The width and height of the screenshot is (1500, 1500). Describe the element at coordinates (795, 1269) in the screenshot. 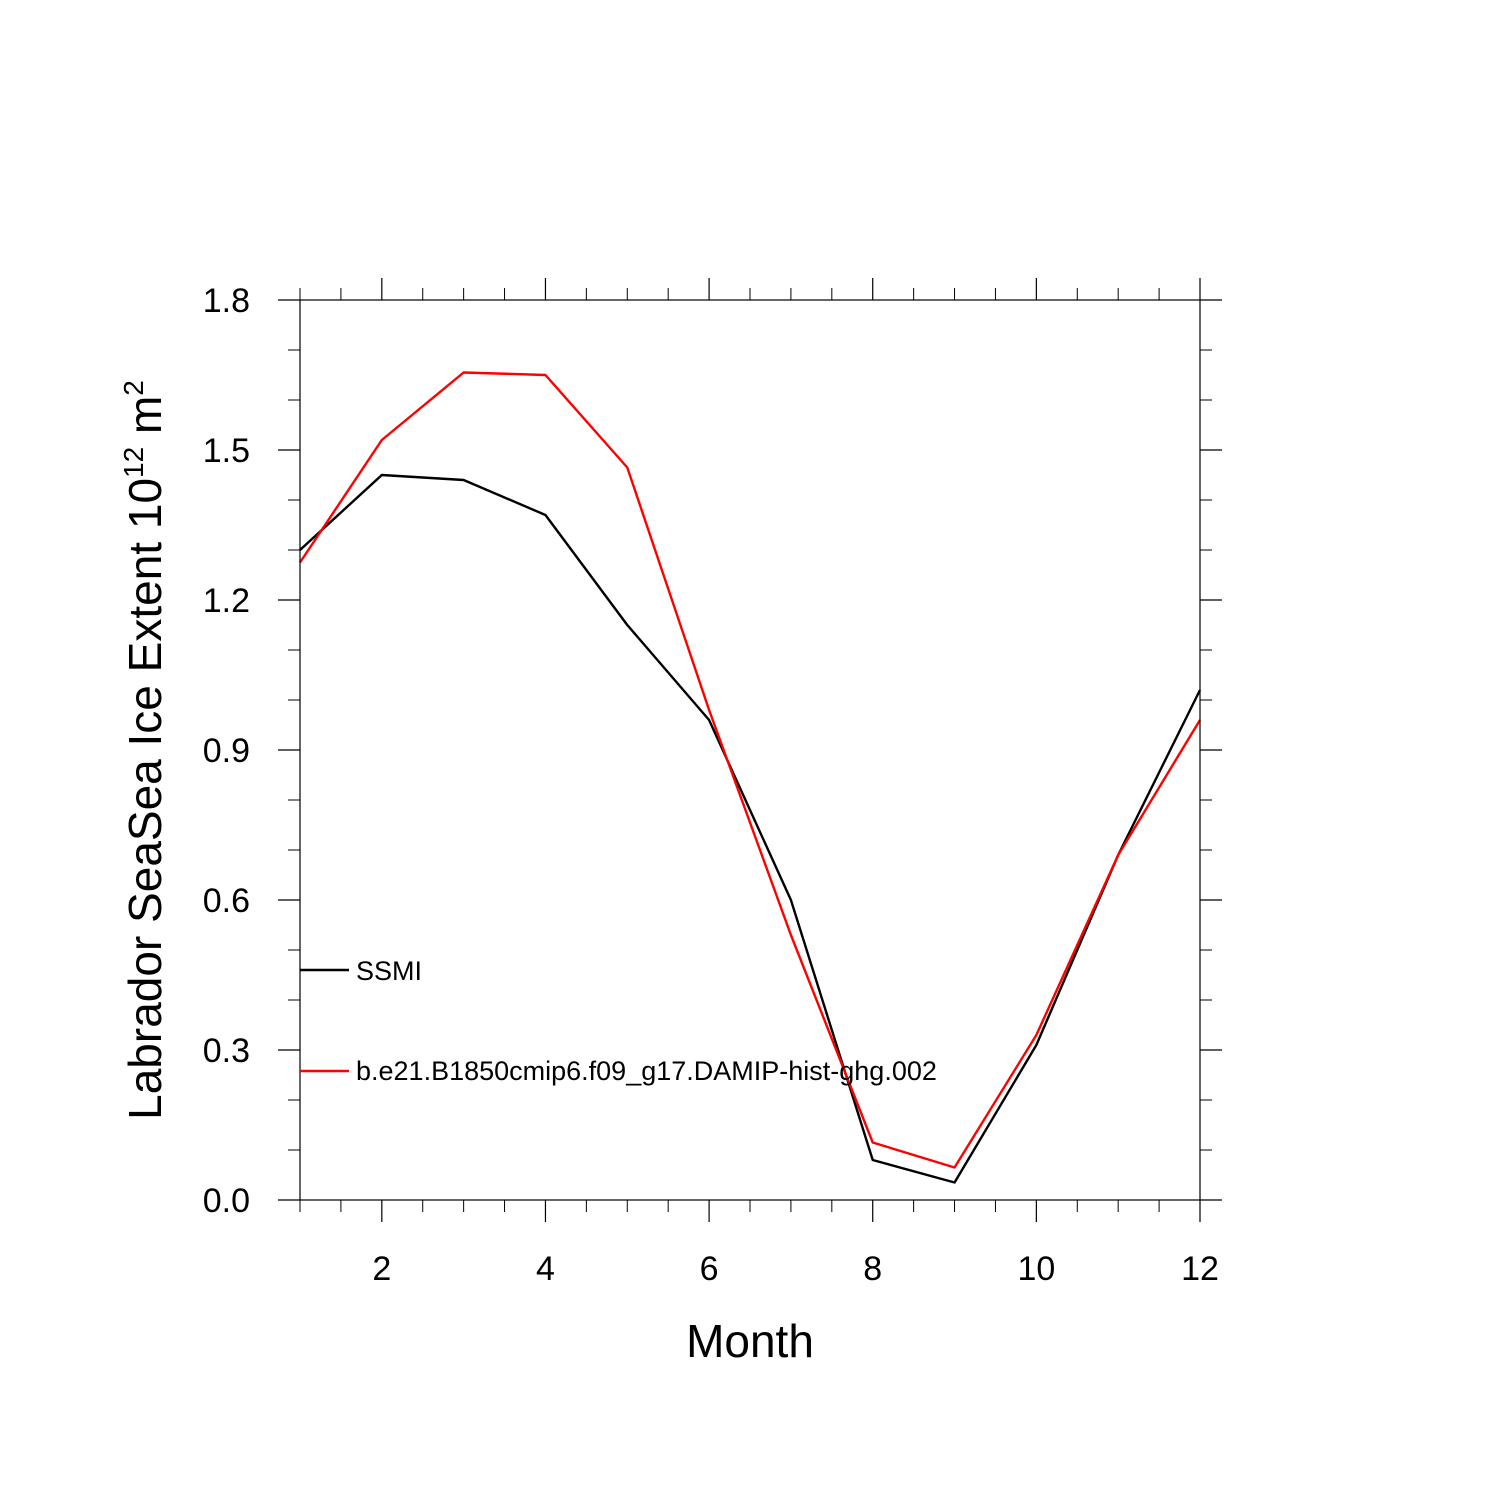

I see `x-tick-labels: 2 4 6 8 10 12` at that location.